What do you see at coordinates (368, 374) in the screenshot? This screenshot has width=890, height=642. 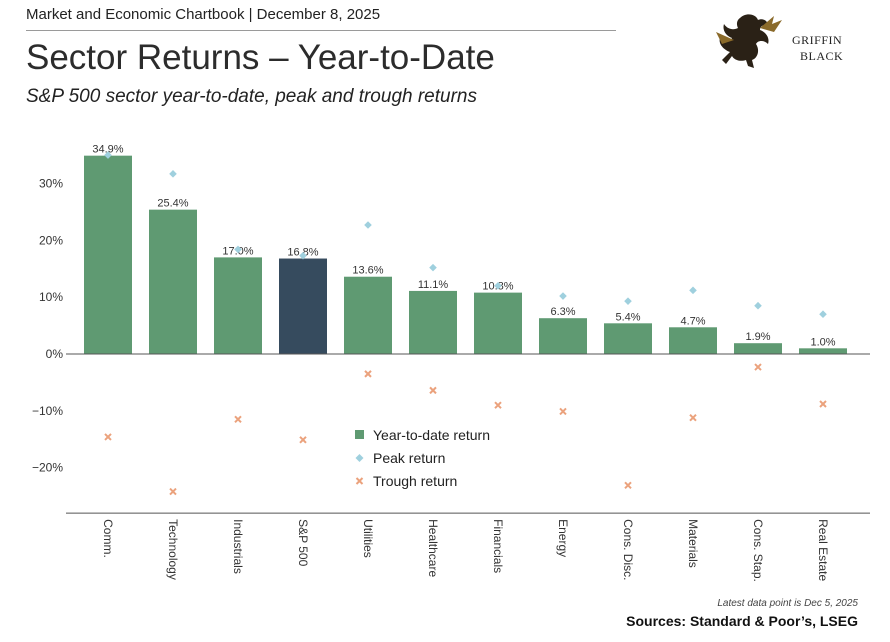 I see `trough-marker-utilities` at bounding box center [368, 374].